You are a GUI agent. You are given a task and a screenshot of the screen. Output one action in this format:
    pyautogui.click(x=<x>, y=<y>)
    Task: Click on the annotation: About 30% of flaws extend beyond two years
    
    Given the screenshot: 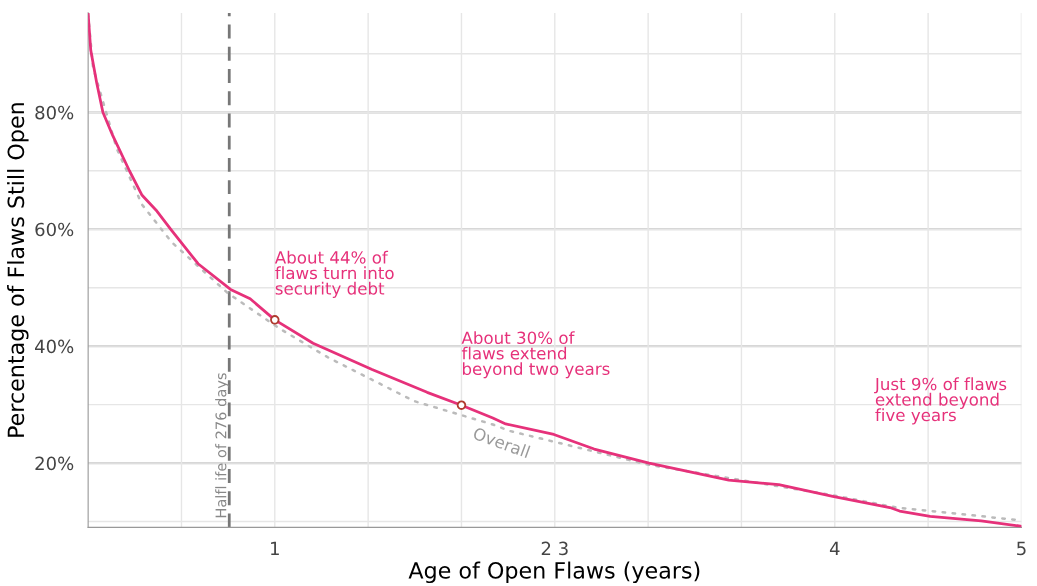 What is the action you would take?
    pyautogui.click(x=535, y=355)
    